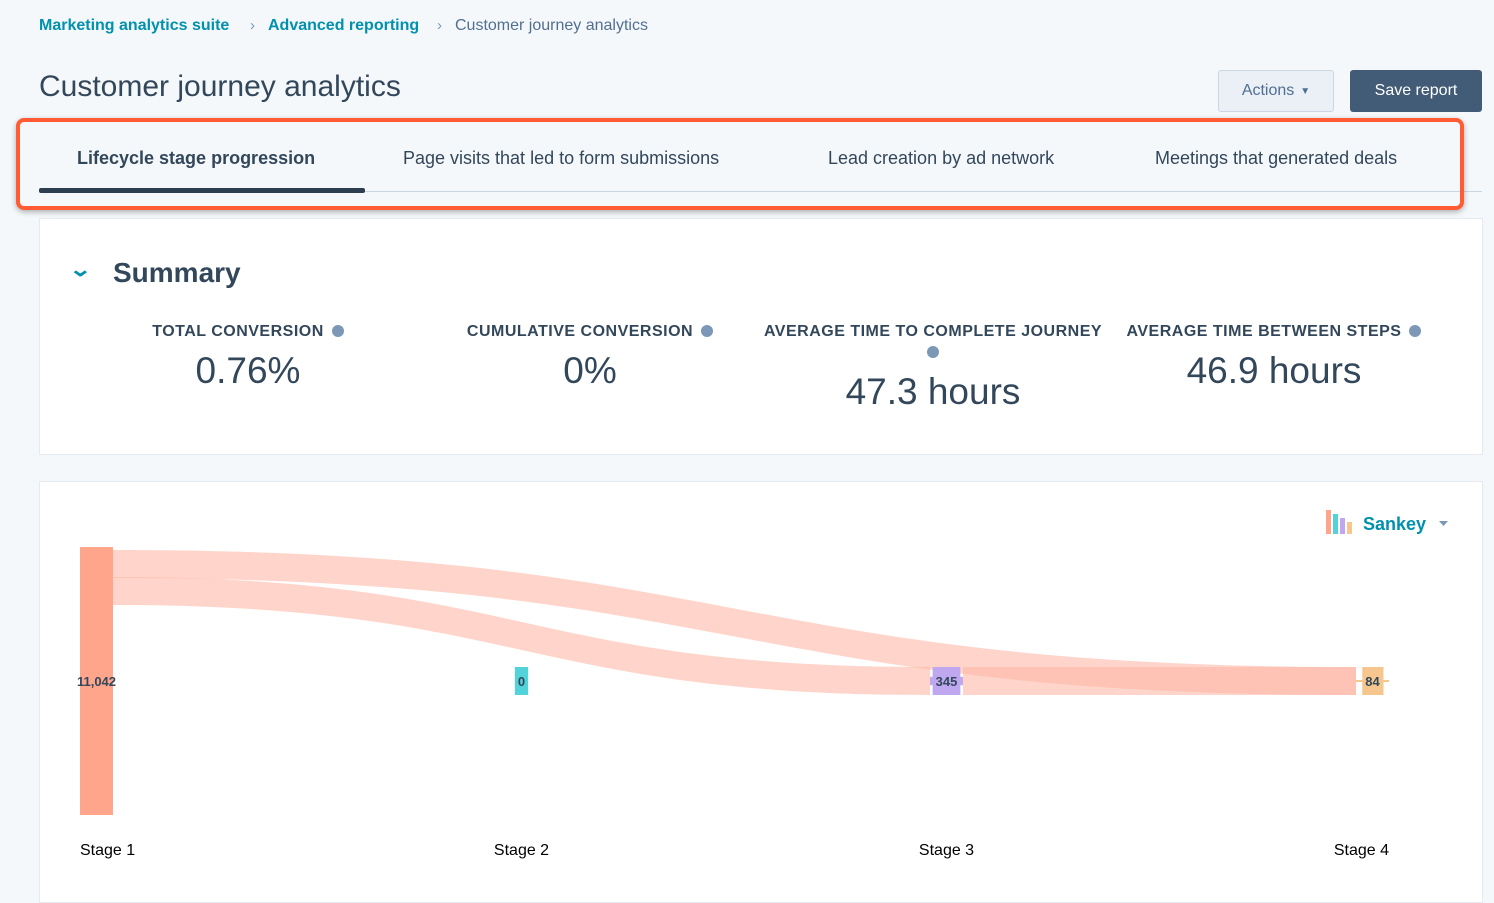  Describe the element at coordinates (580, 331) in the screenshot. I see `stat-label: CUMULATIVE CONVERSION` at that location.